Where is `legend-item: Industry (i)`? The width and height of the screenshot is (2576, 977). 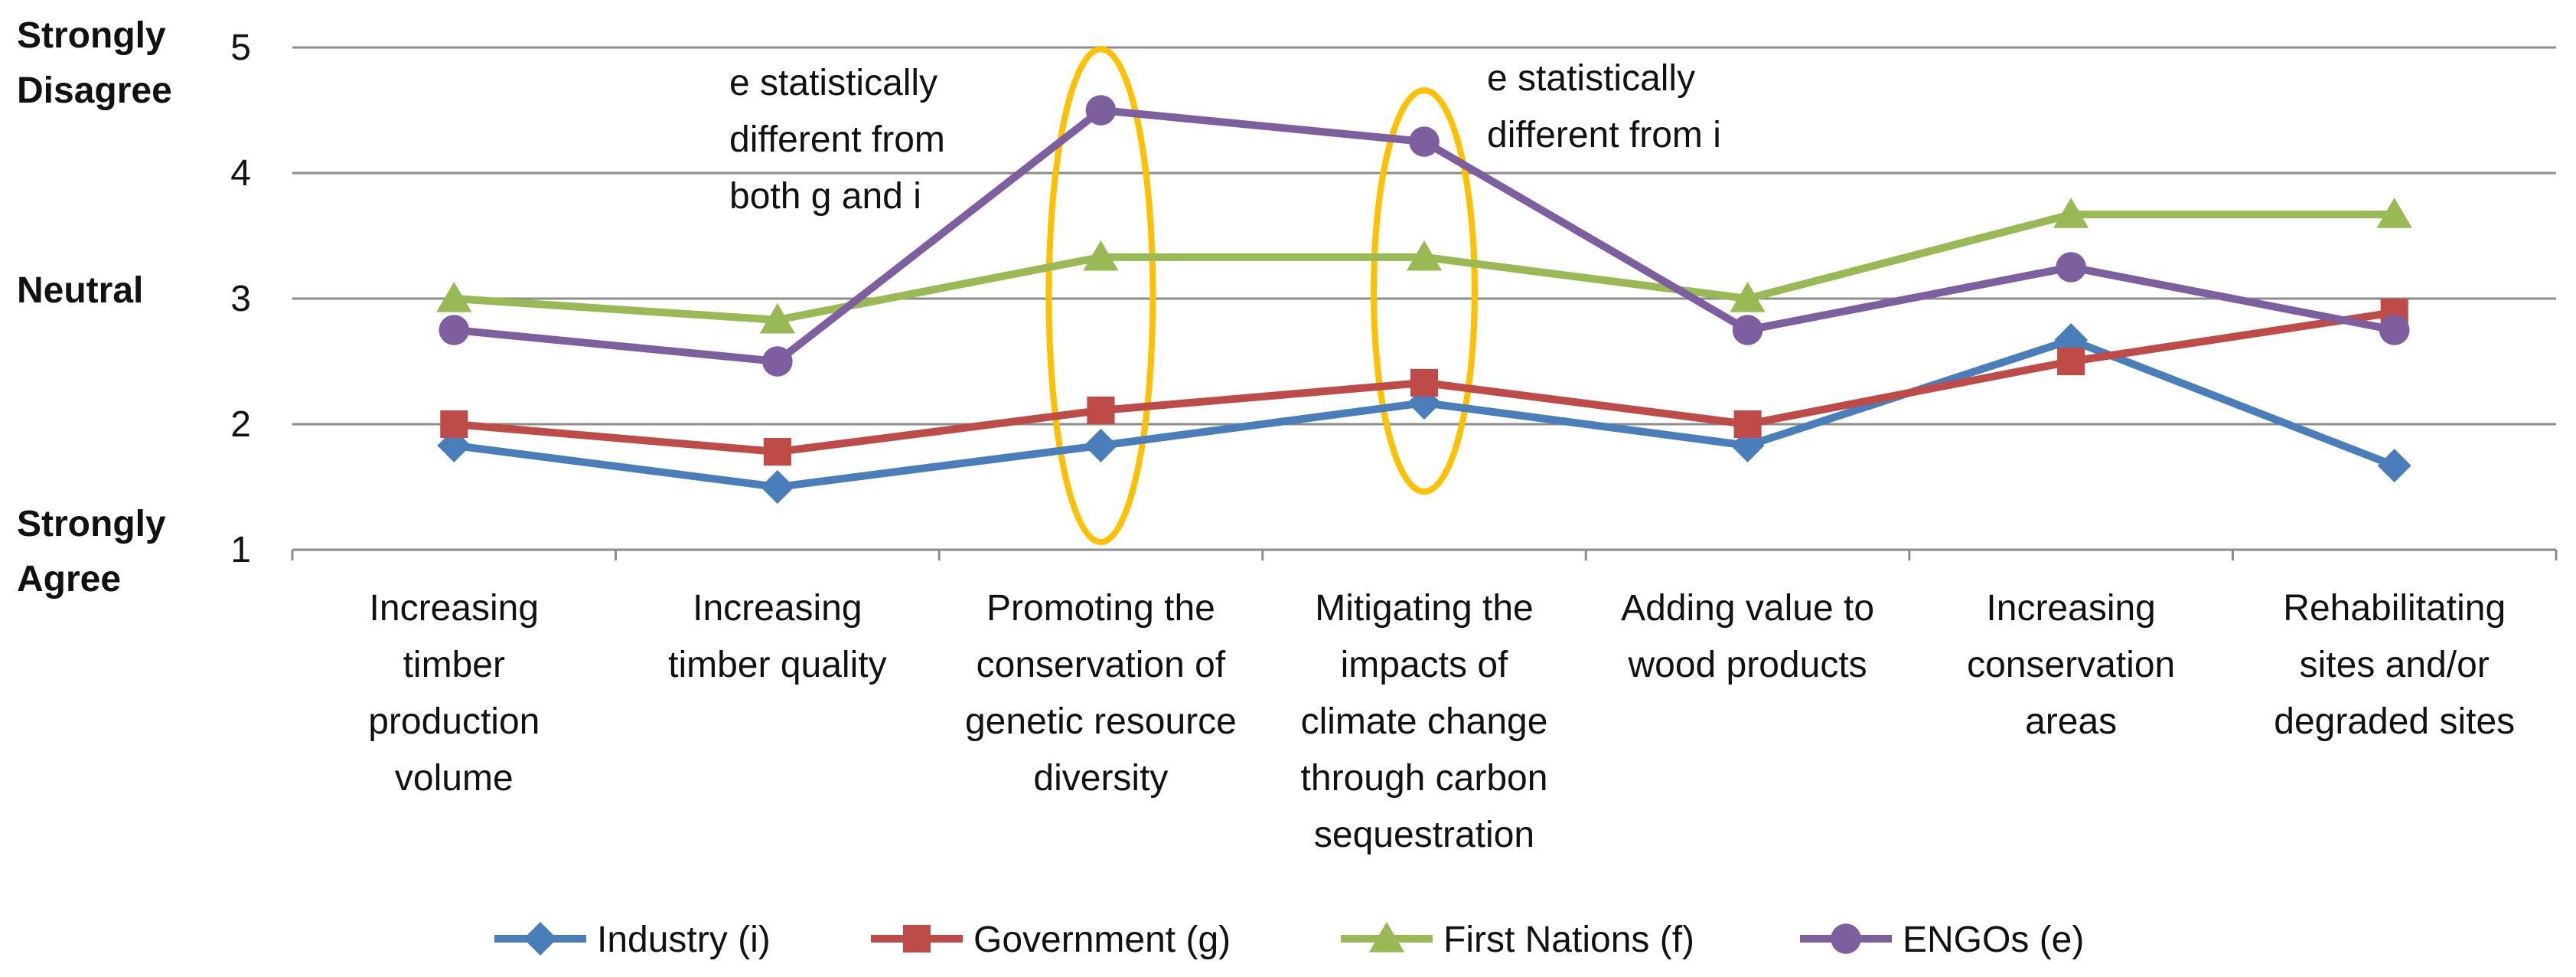
legend-item: Industry (i) is located at coordinates (632, 940).